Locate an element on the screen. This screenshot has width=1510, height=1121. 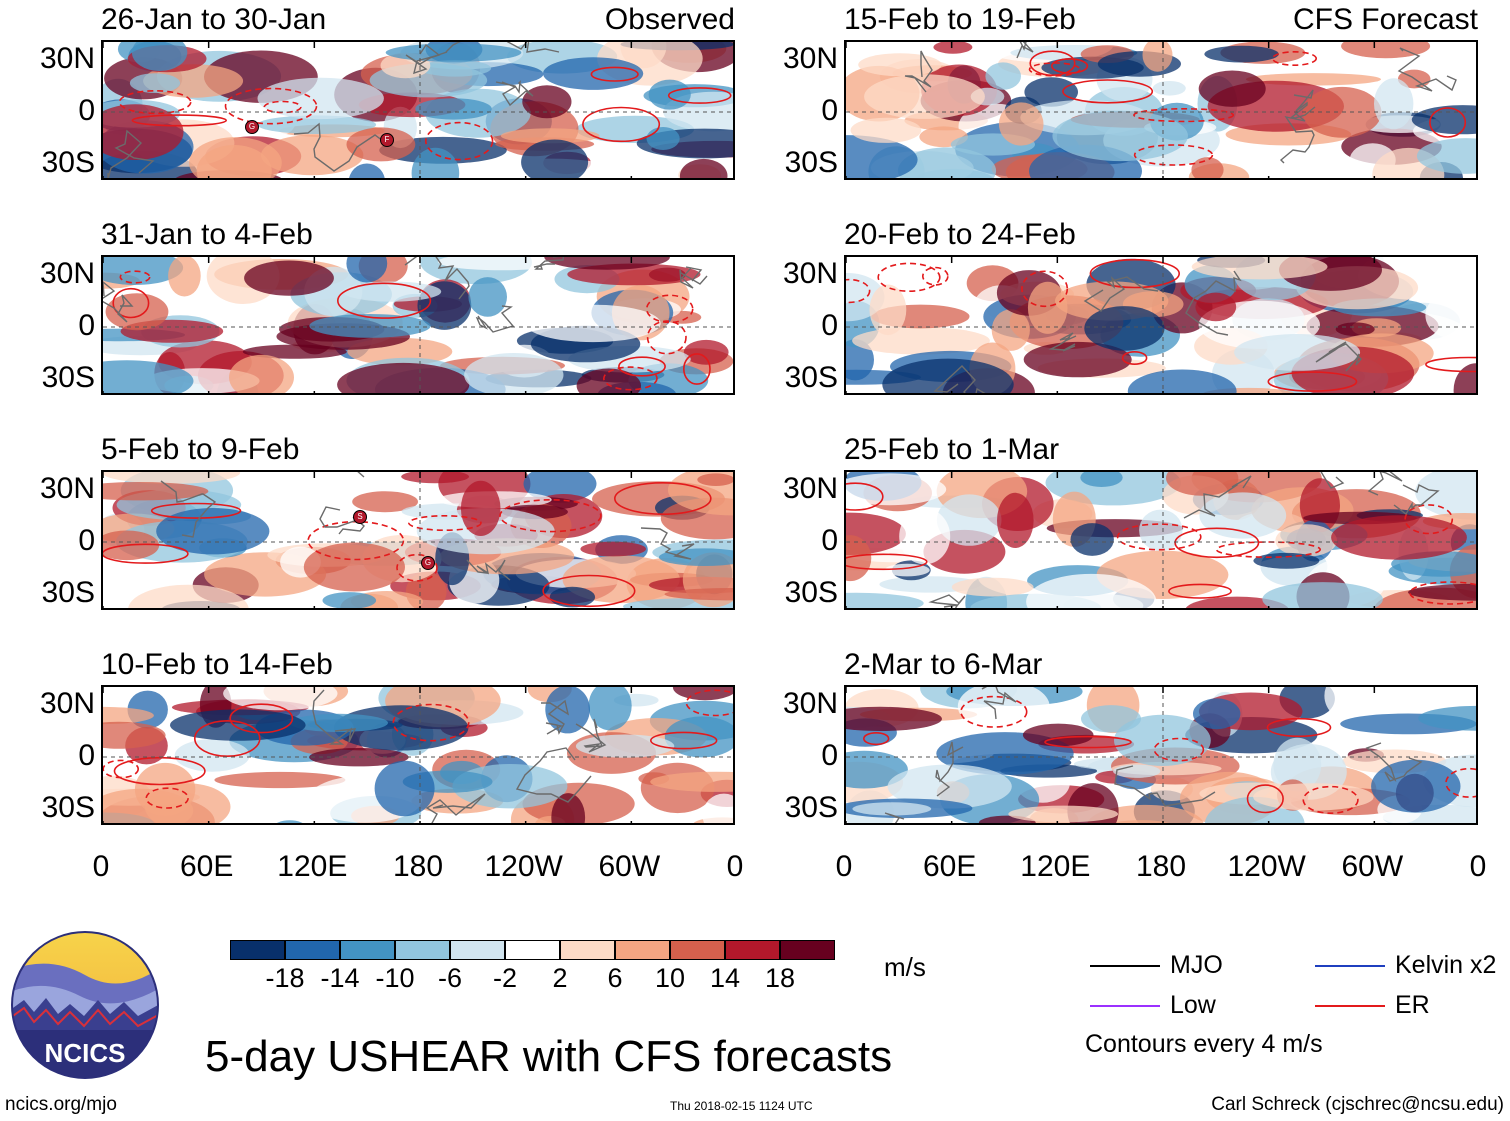
colorbar-label: 2 is located at coordinates (560, 978).